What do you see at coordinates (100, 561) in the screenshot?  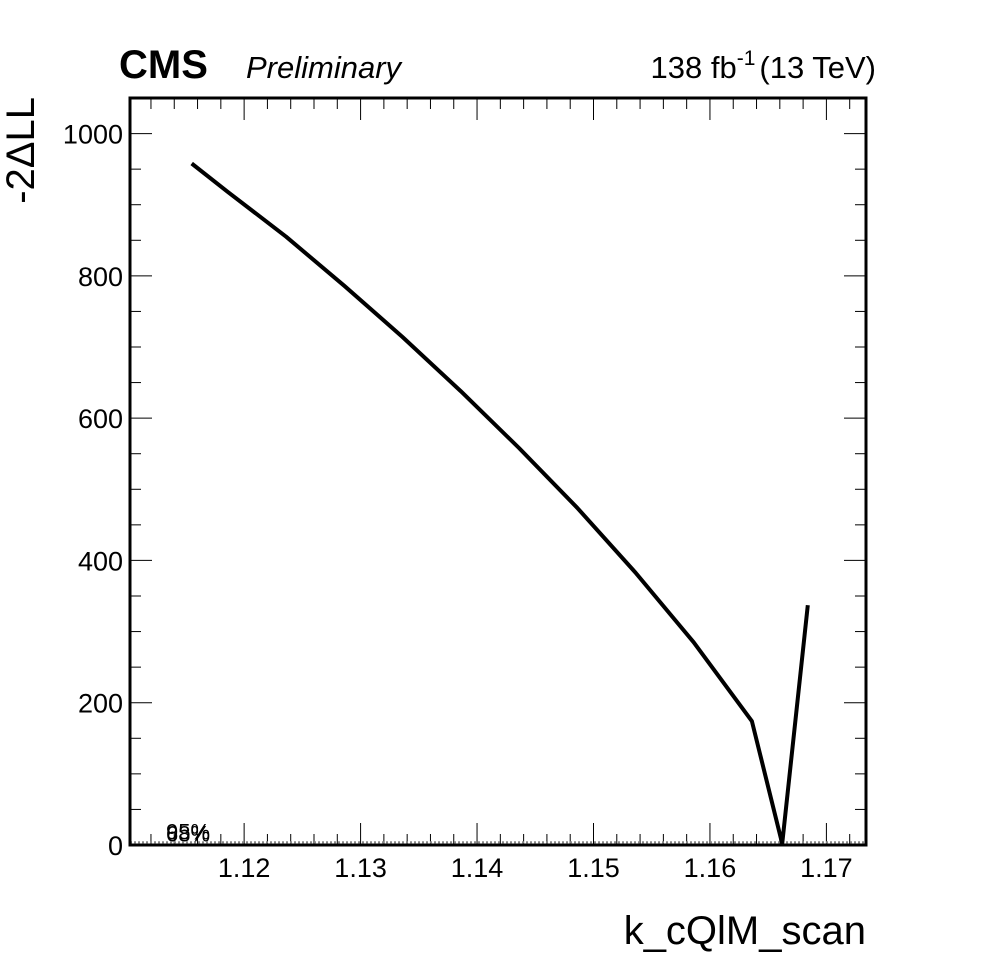 I see `y-tick-label: 400` at bounding box center [100, 561].